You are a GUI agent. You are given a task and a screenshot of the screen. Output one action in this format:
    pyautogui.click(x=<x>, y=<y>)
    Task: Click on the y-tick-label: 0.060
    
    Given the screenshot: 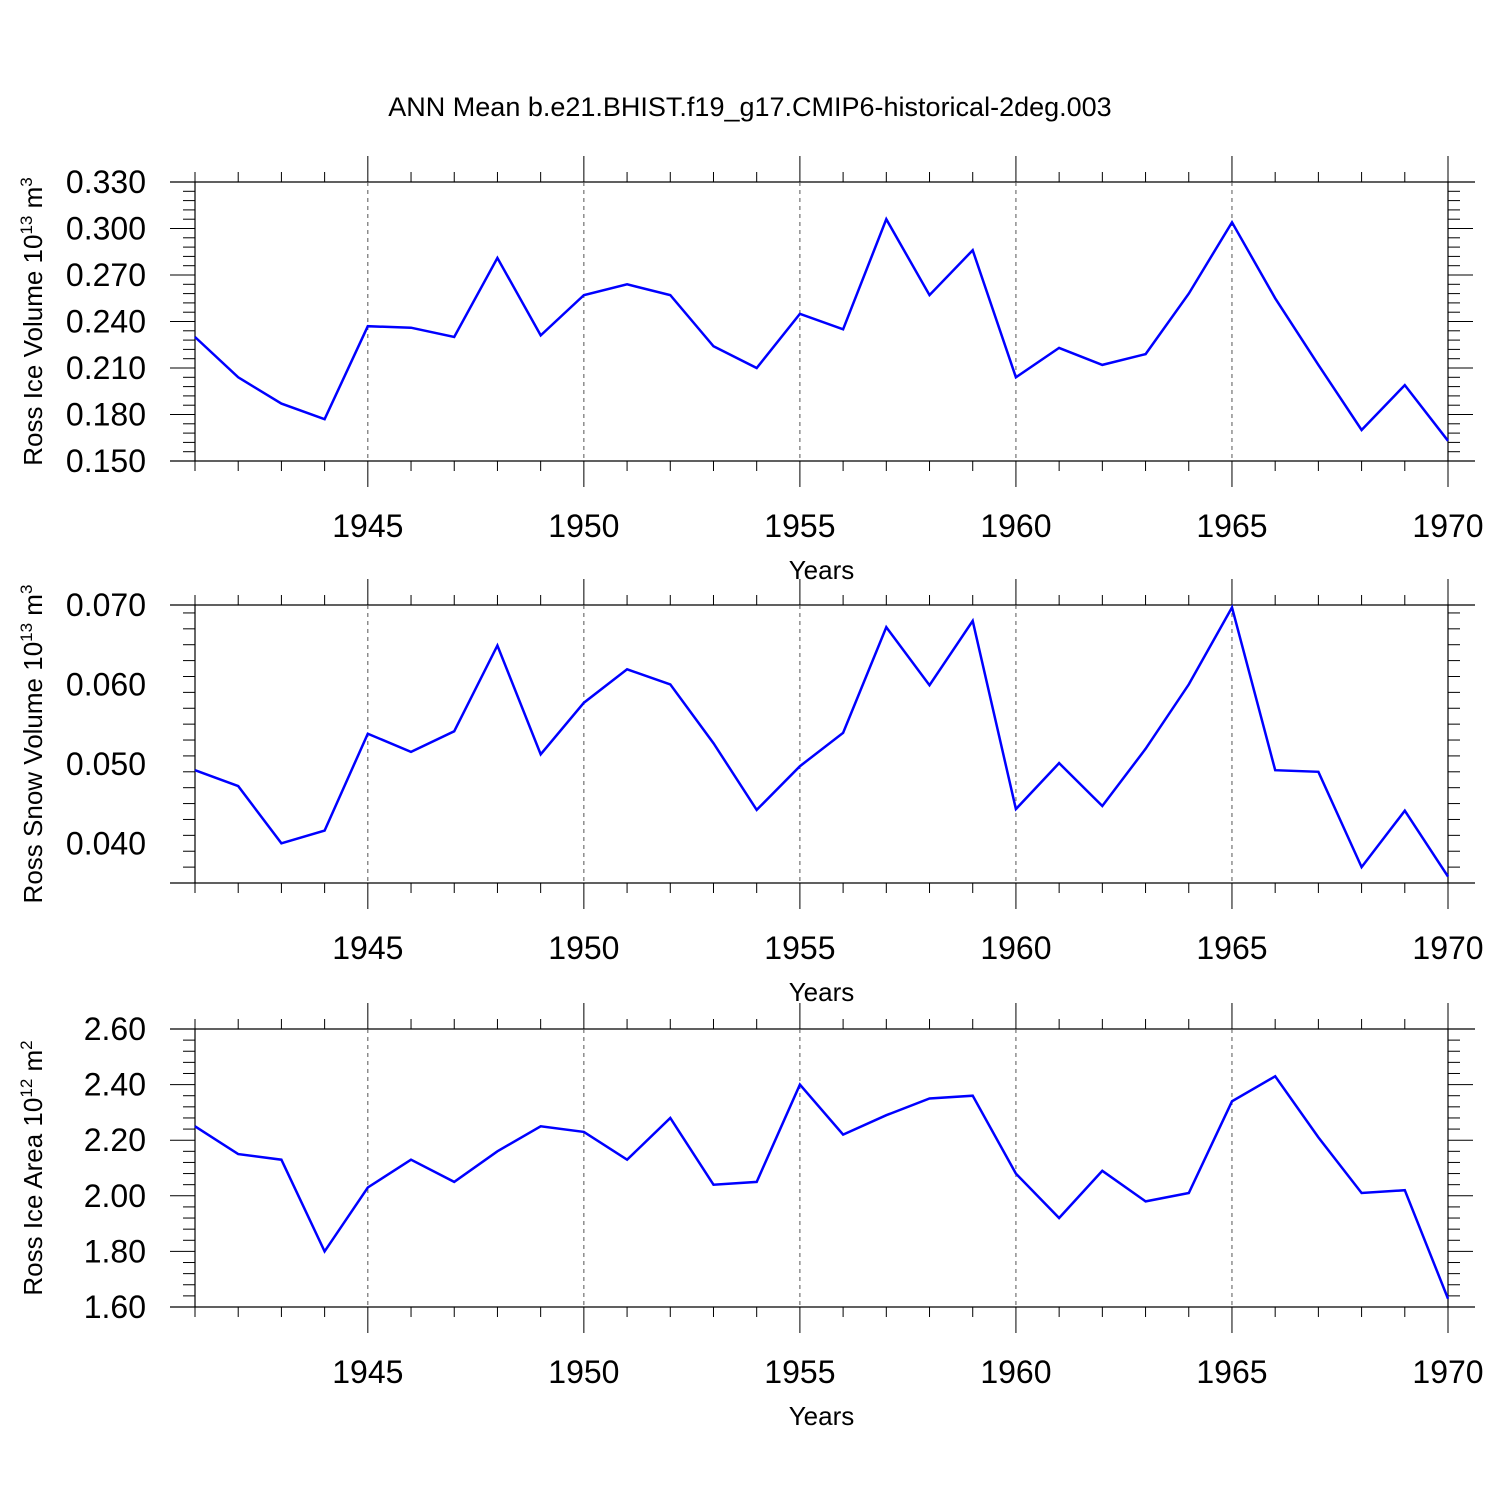 What is the action you would take?
    pyautogui.click(x=106, y=684)
    